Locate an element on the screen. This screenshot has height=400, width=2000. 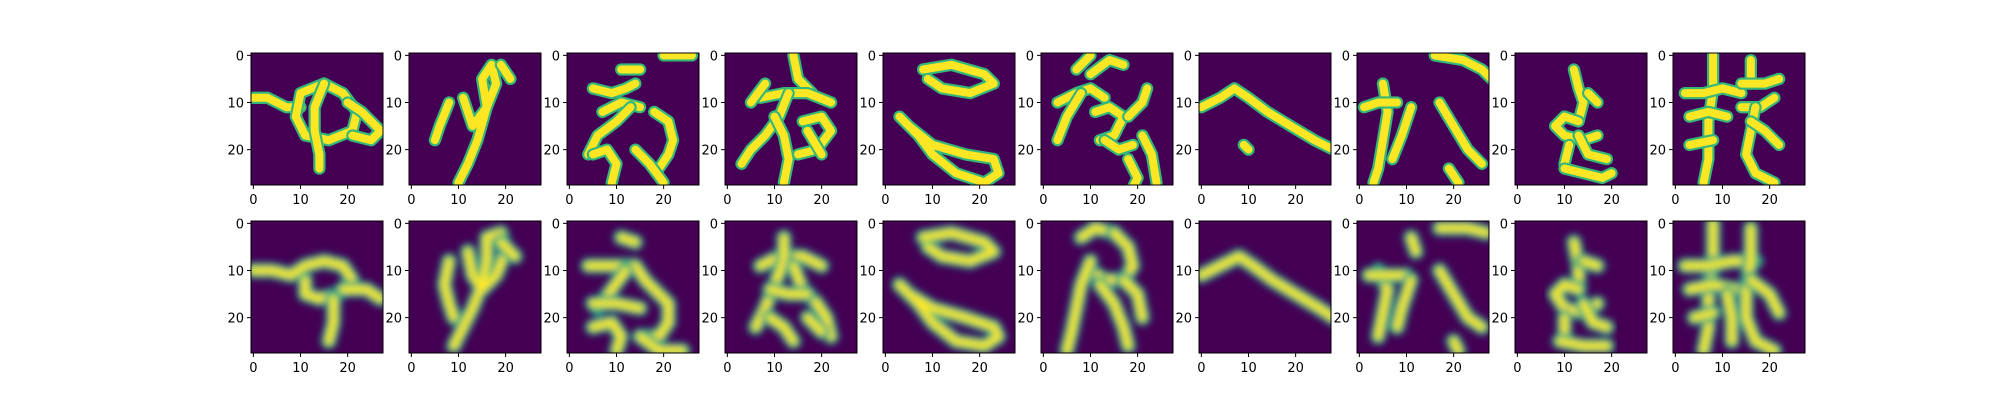
reconstruction-panel-1: 0 10 20 0 10 20 is located at coordinates (305, 296).